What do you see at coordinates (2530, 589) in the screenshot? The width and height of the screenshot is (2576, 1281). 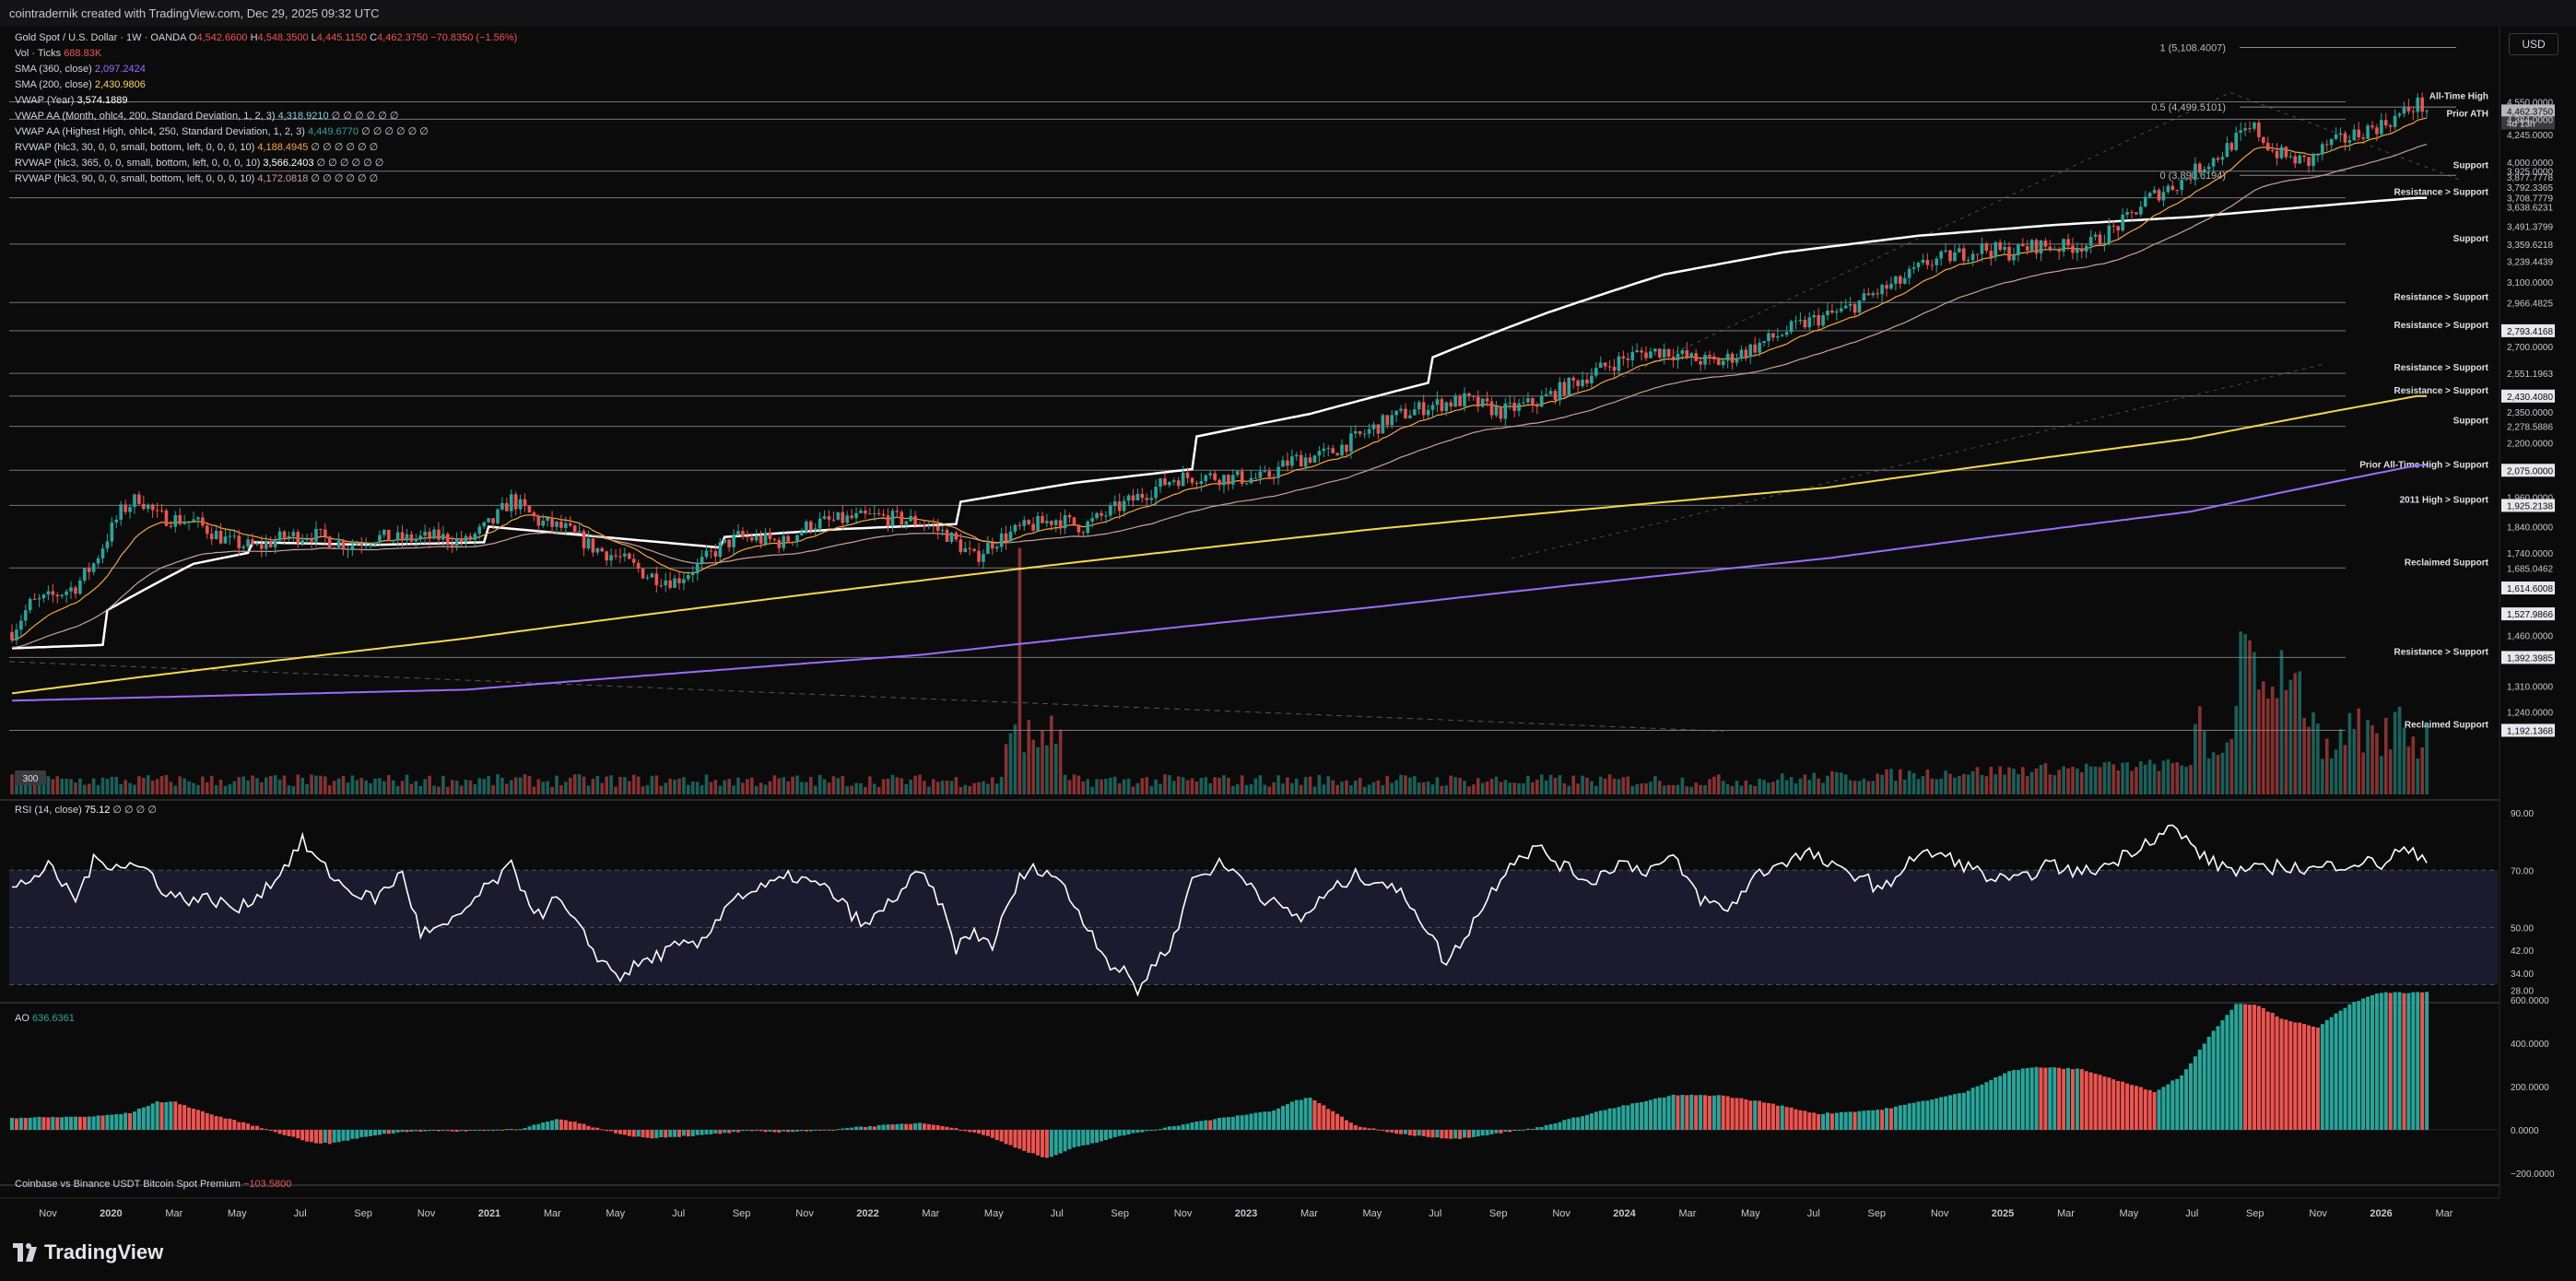 I see `price-tick-label: 1,614.6008` at bounding box center [2530, 589].